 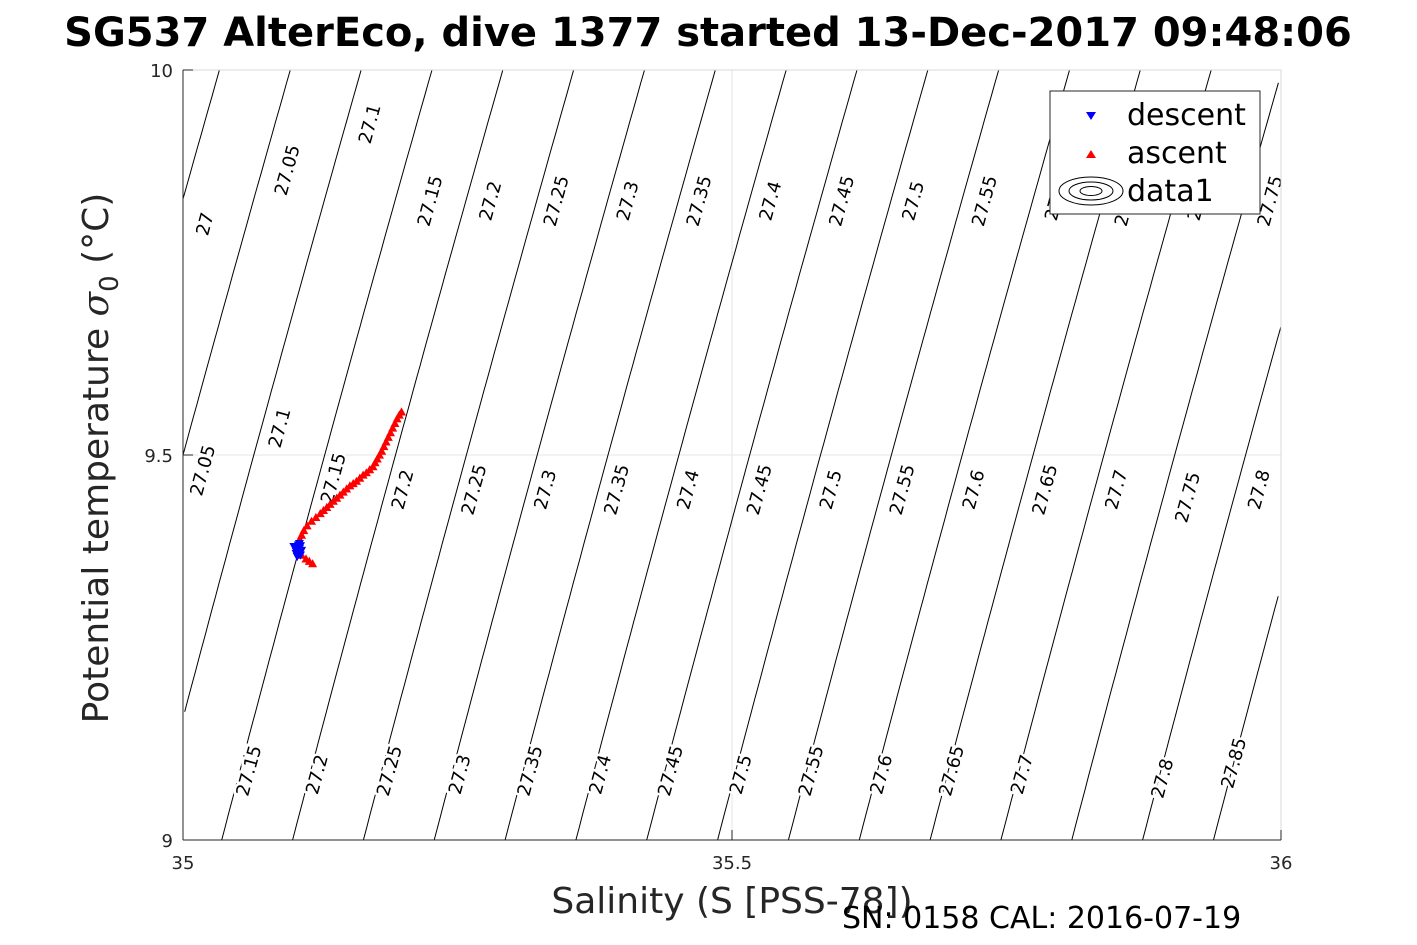 I want to click on isopycnal-27.45, so click(x=823, y=455).